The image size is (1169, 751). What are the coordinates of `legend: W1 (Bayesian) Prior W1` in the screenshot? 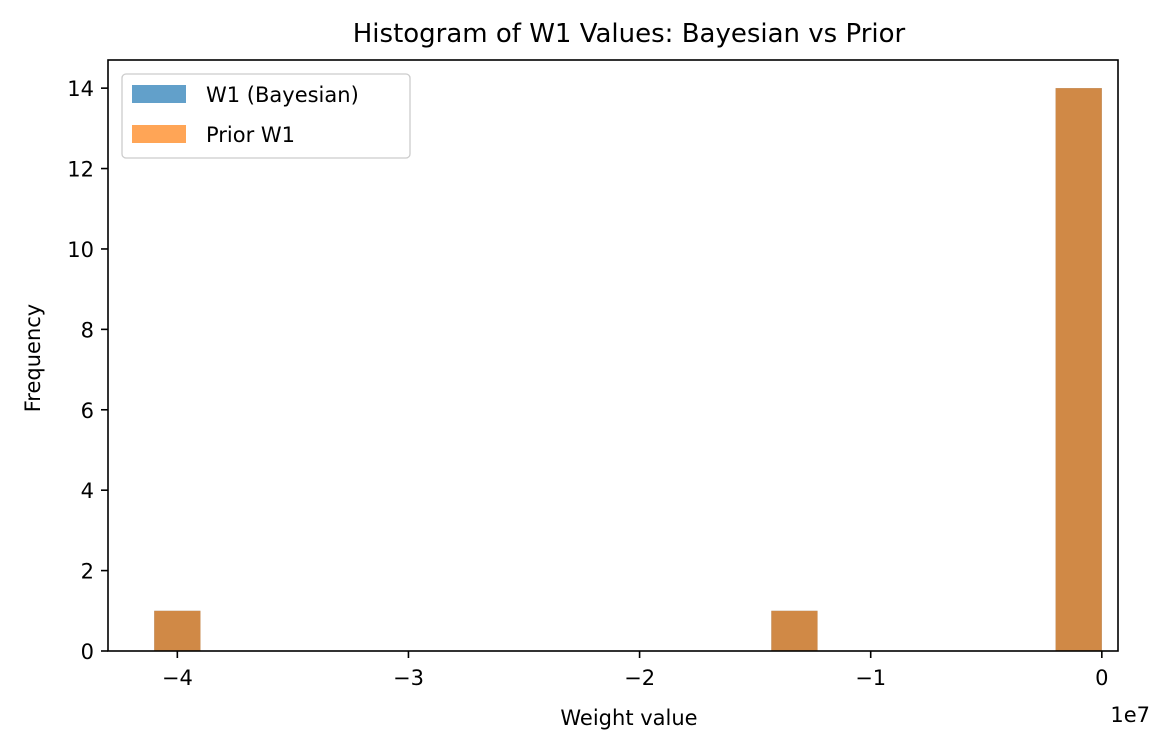 It's located at (266, 116).